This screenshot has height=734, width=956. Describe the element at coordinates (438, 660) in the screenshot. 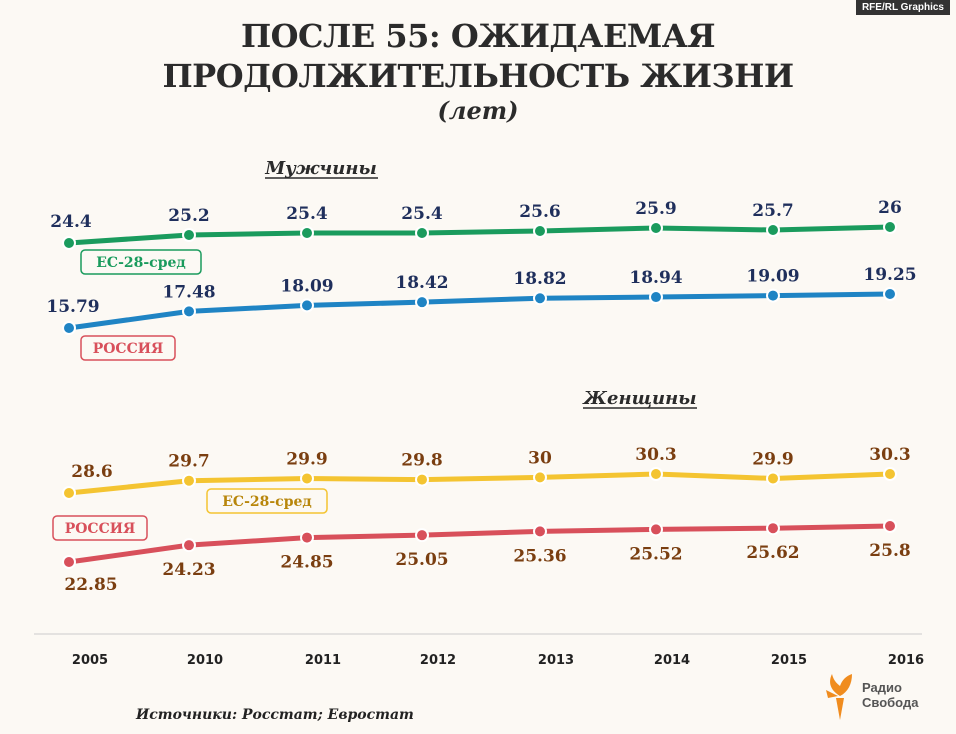

I see `x-tick-label: 2012` at that location.